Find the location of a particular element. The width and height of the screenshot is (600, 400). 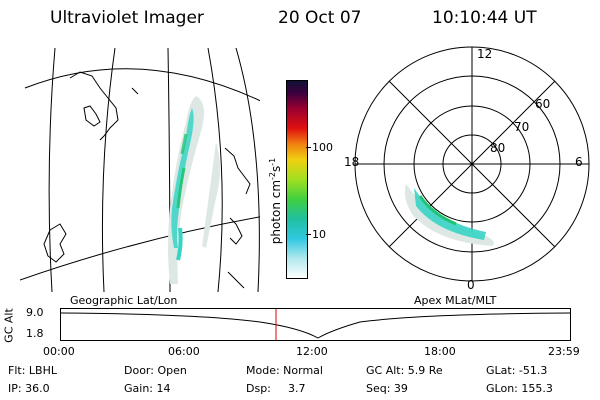

time-label: 10:10:44 UT is located at coordinates (484, 18).